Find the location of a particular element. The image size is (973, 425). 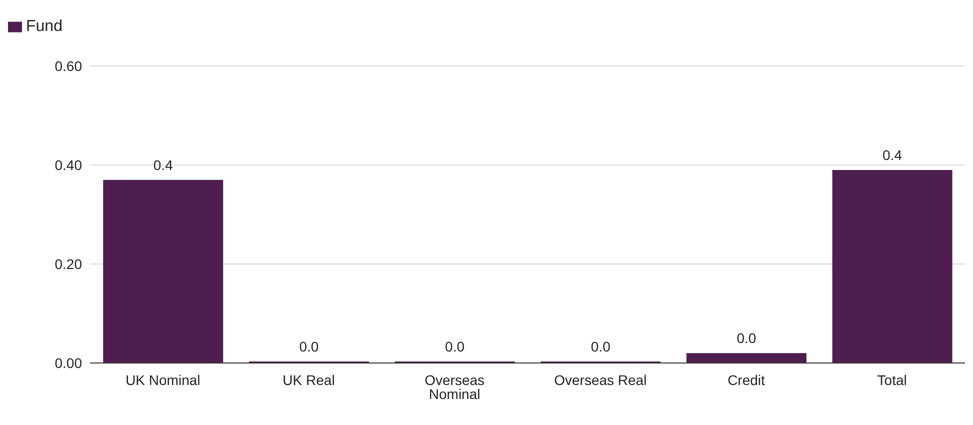

y-tick-label: 0.20 is located at coordinates (68, 264).